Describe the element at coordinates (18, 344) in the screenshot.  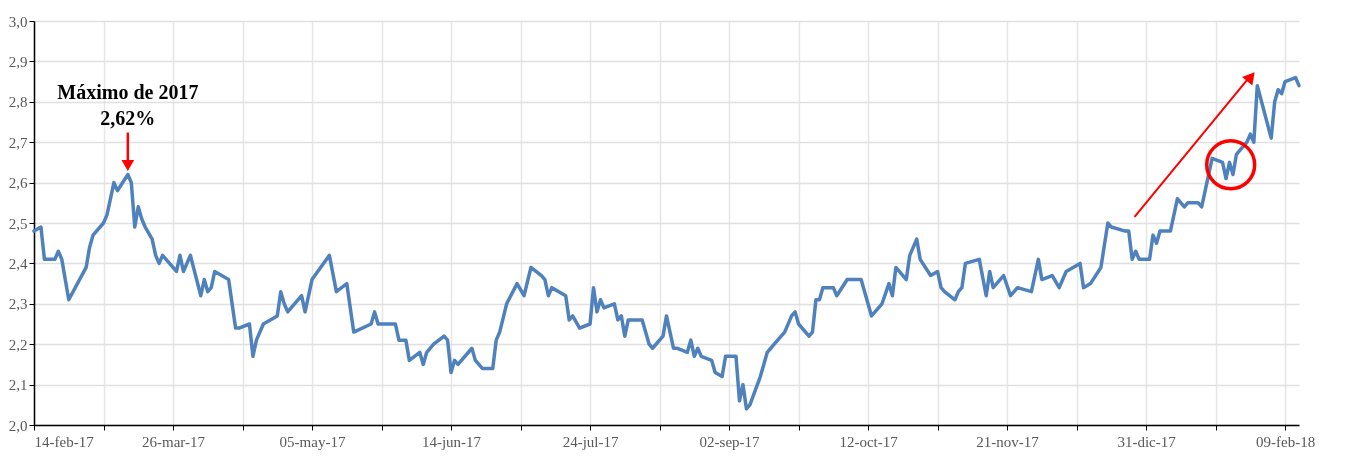
I see `y-tick-label: 2,2` at that location.